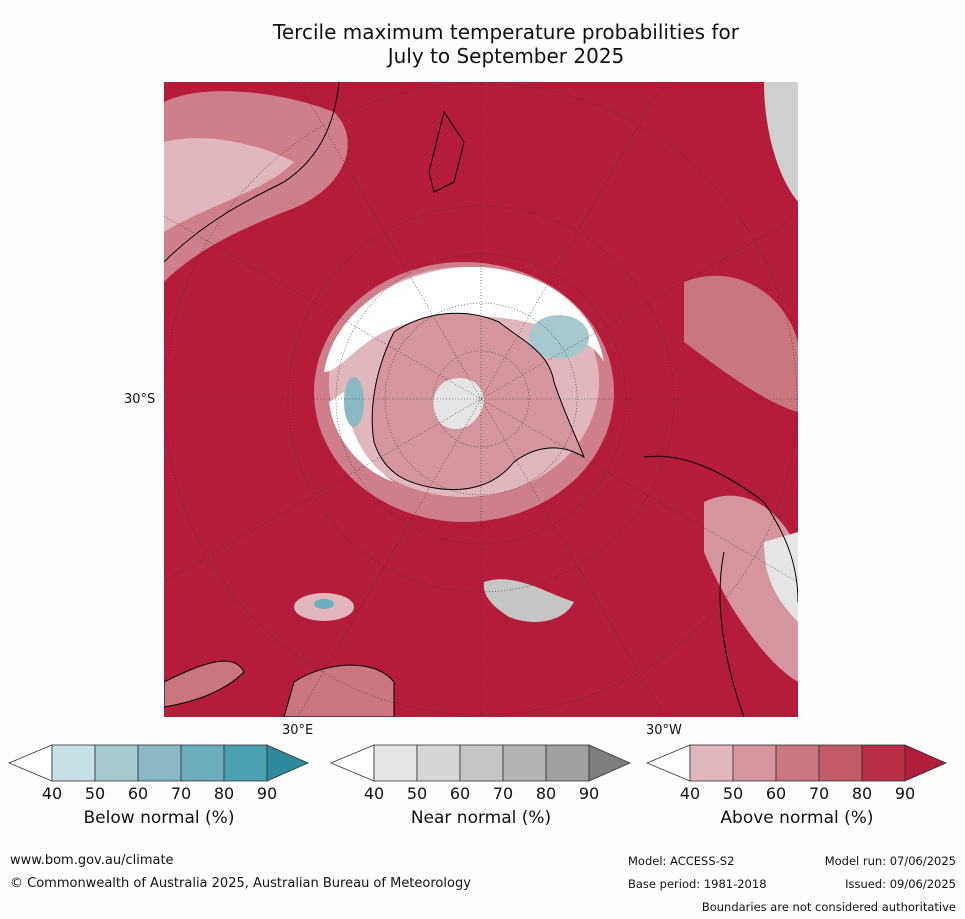 Image resolution: width=965 pixels, height=919 pixels. What do you see at coordinates (458, 404) in the screenshot?
I see `antarctica-grey` at bounding box center [458, 404].